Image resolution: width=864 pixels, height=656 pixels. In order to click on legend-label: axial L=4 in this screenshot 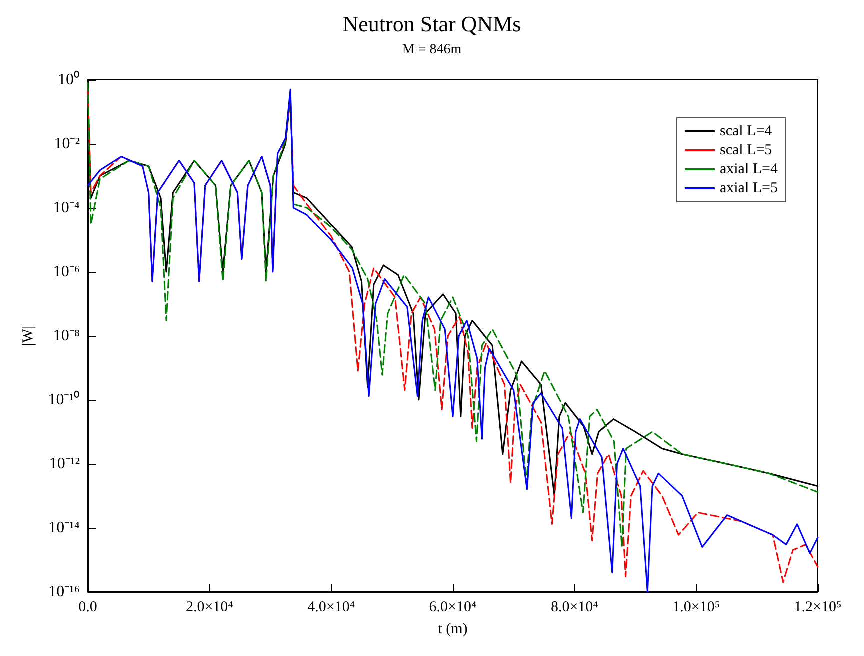, I will do `click(749, 170)`.